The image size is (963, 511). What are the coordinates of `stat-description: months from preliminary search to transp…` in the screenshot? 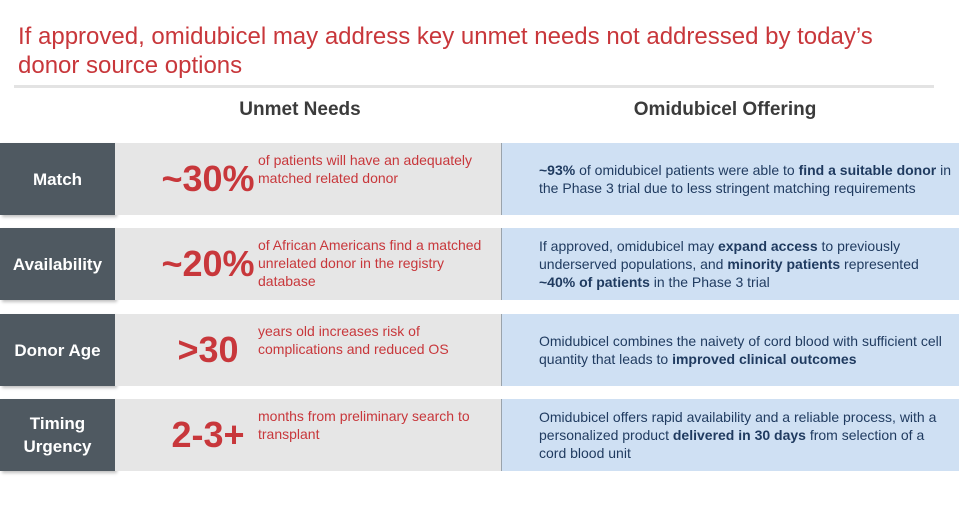 It's located at (364, 425).